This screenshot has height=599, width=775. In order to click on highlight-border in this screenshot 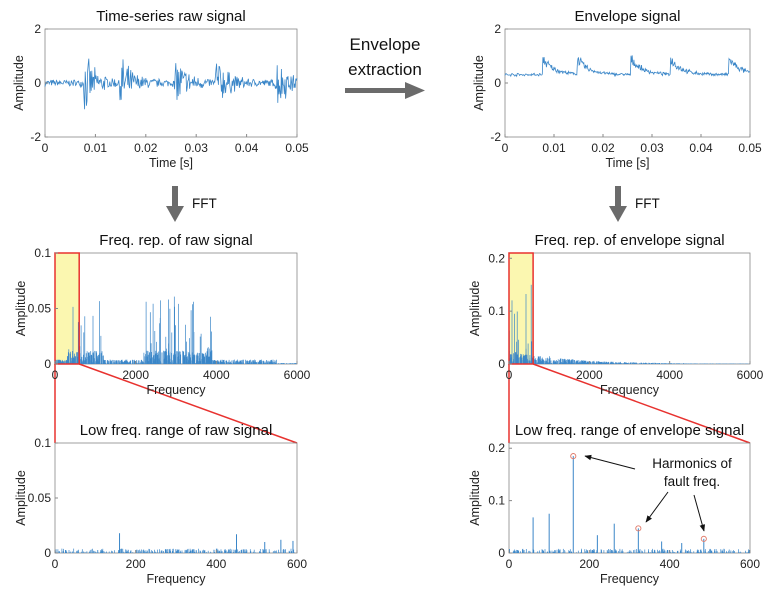, I will do `click(521, 308)`.